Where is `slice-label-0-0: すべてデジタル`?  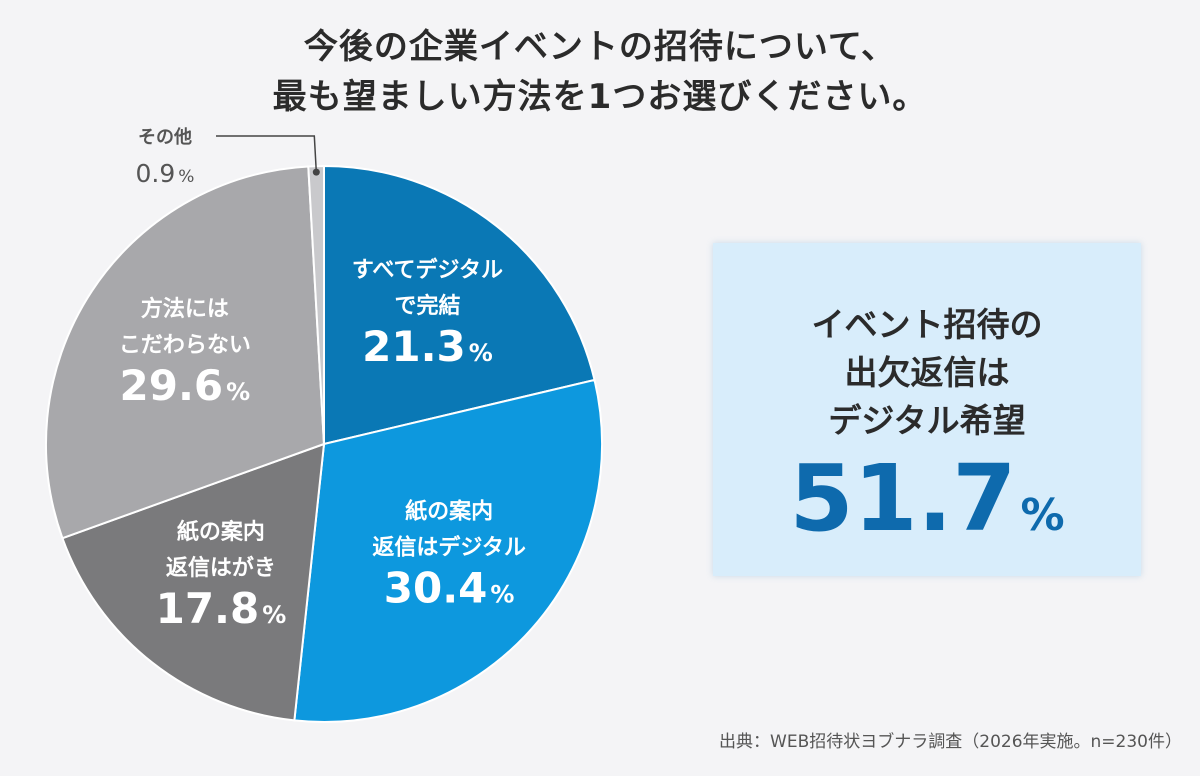
slice-label-0-0: すべてデジタル is located at coordinates (427, 270).